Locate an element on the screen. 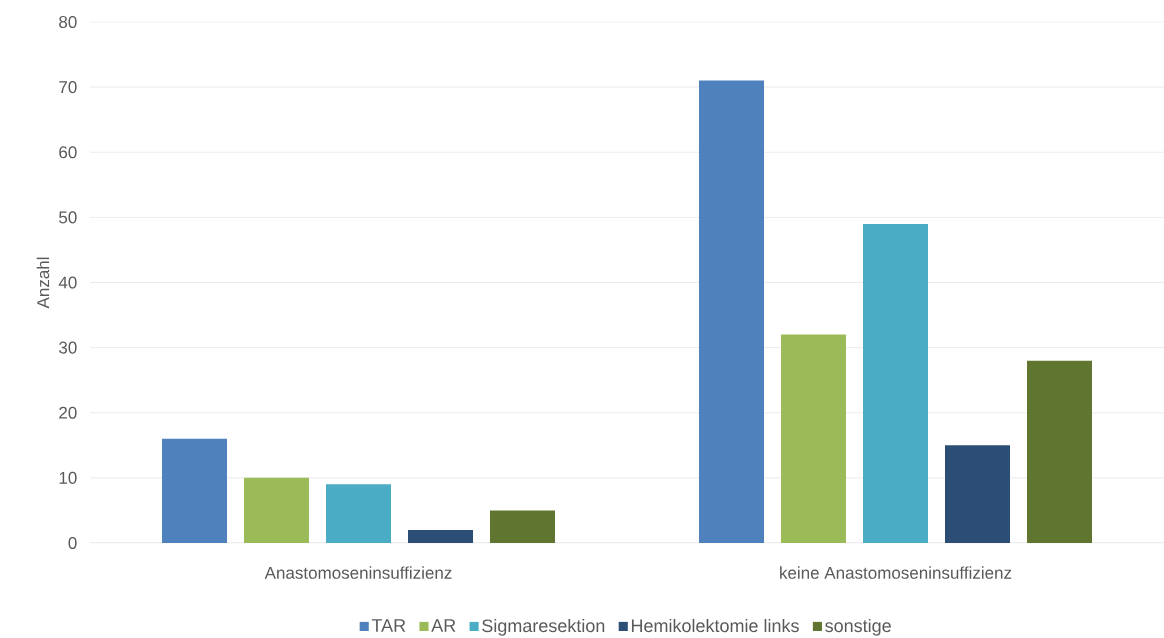  y-tick-label: 60 is located at coordinates (68, 152).